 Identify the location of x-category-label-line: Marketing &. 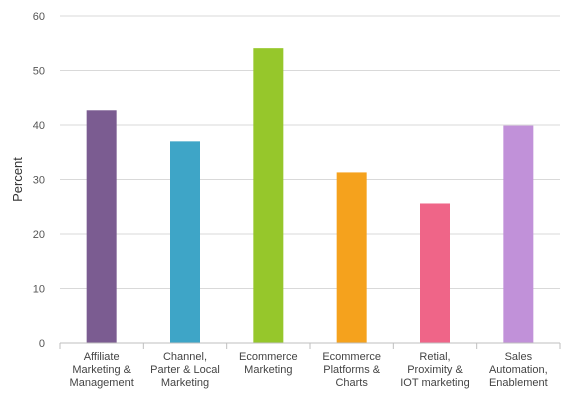
(101, 370).